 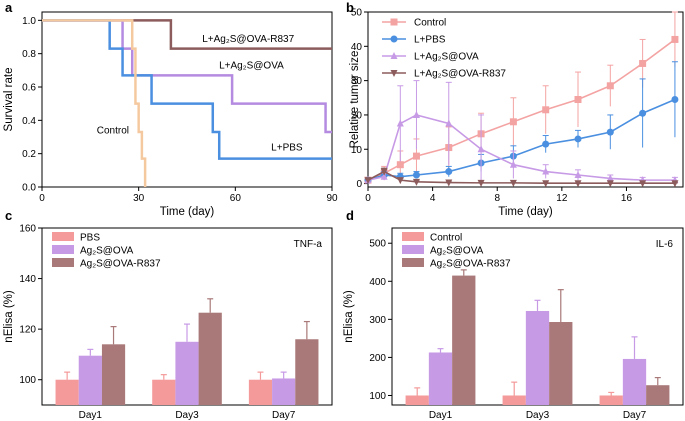 What do you see at coordinates (497, 198) in the screenshot?
I see `x-tick-label: 8` at bounding box center [497, 198].